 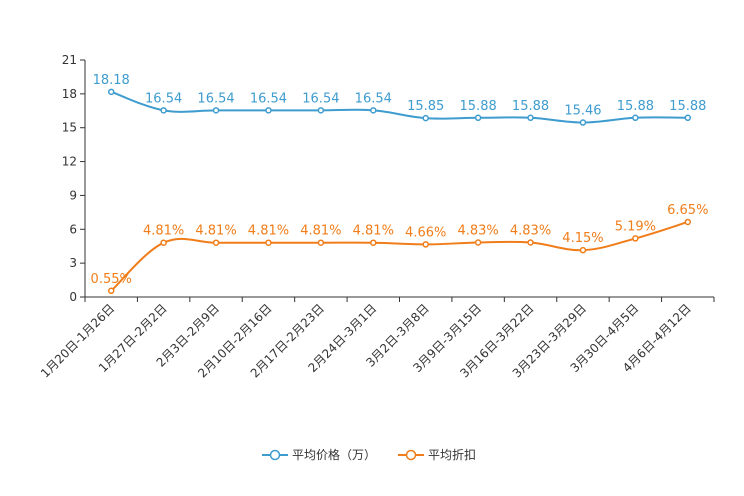 I want to click on y-tick-label: 9, so click(x=73, y=195).